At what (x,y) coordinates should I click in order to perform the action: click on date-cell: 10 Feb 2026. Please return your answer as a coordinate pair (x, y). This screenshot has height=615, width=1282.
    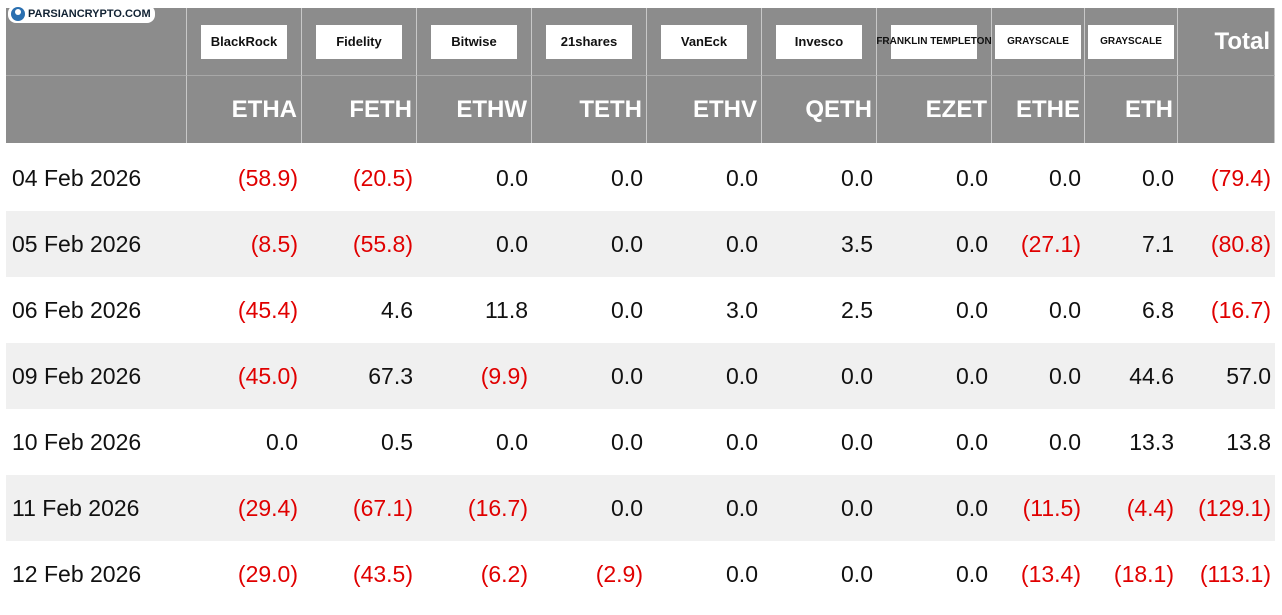
    Looking at the image, I should click on (77, 441).